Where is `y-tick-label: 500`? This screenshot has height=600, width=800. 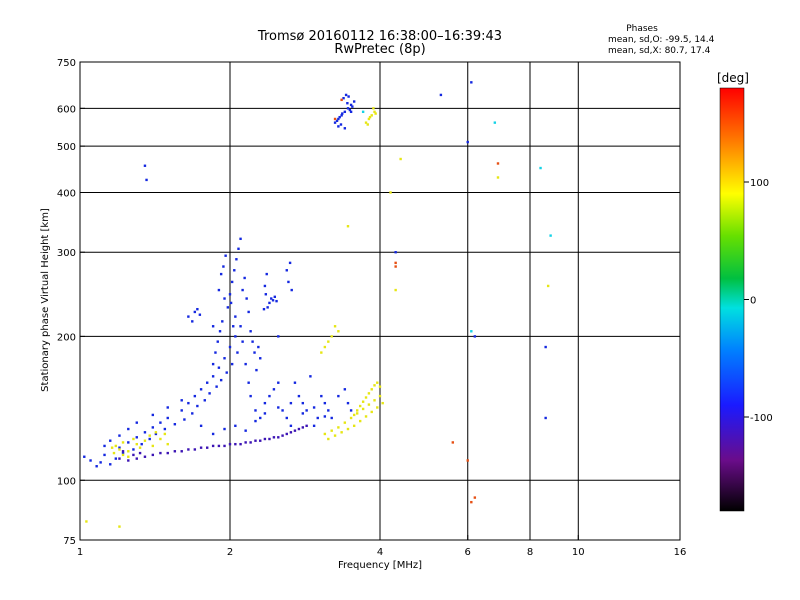
y-tick-label: 500 is located at coordinates (66, 147).